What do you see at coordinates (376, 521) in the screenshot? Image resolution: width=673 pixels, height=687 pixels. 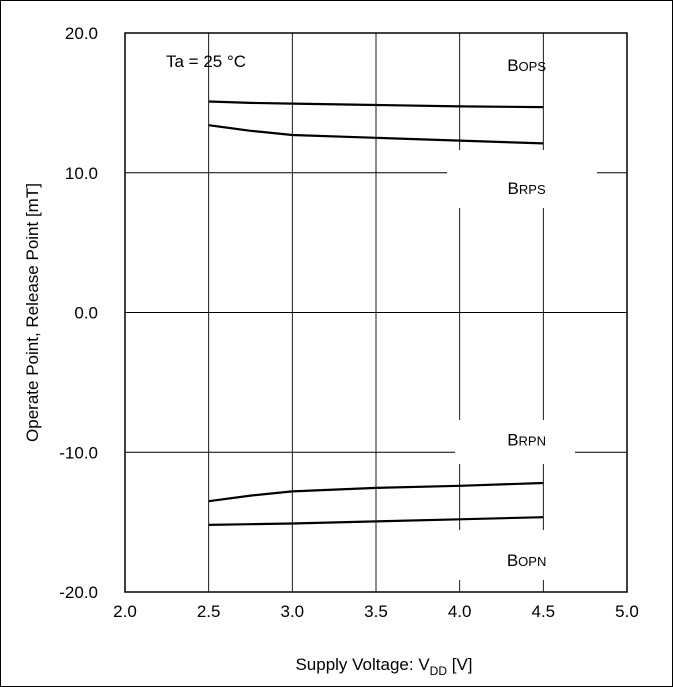 I see `series-line-opn` at bounding box center [376, 521].